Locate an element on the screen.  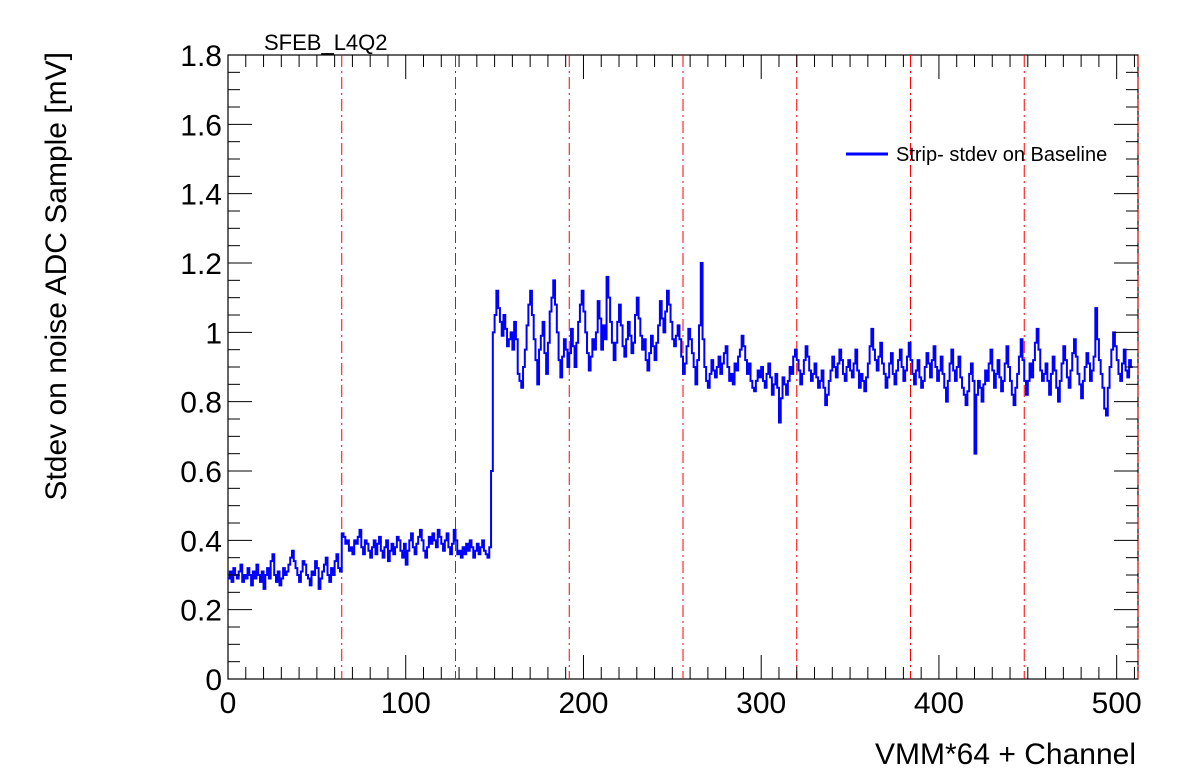
y-tick-label: 1 is located at coordinates (213, 333).